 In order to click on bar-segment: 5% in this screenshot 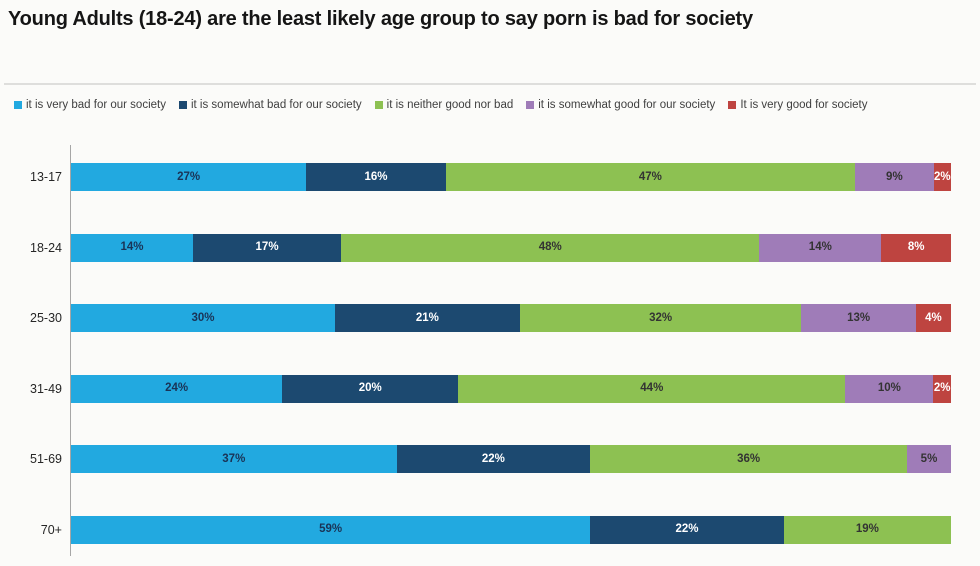, I will do `click(928, 459)`.